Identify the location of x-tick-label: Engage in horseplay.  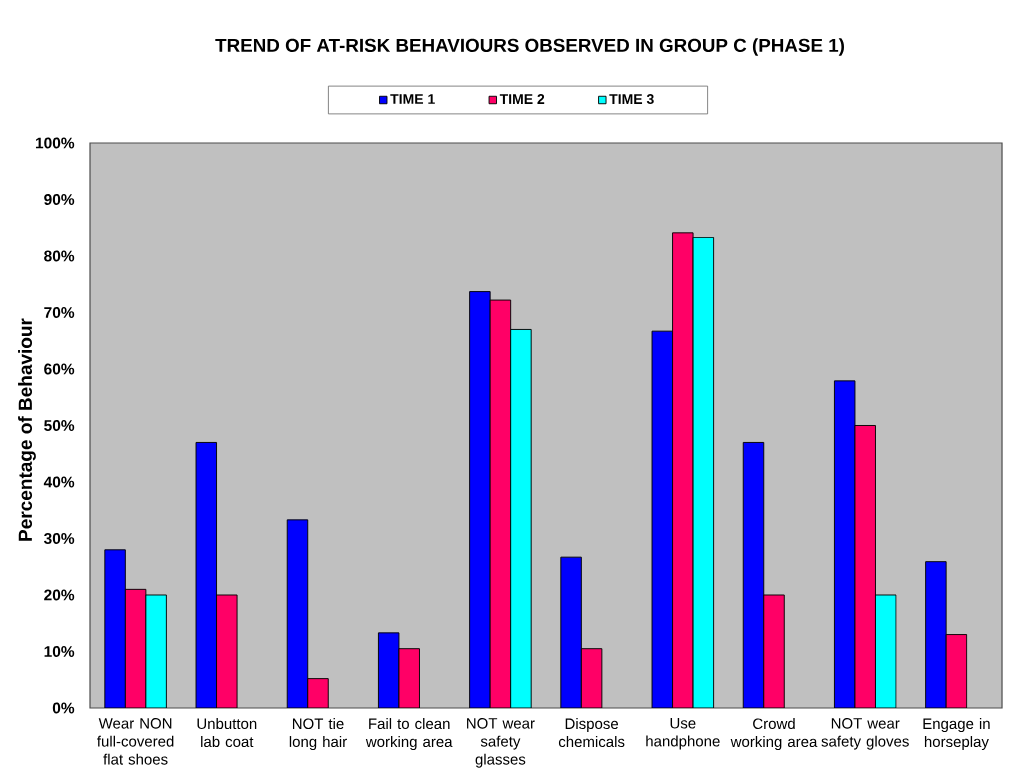
(956, 734).